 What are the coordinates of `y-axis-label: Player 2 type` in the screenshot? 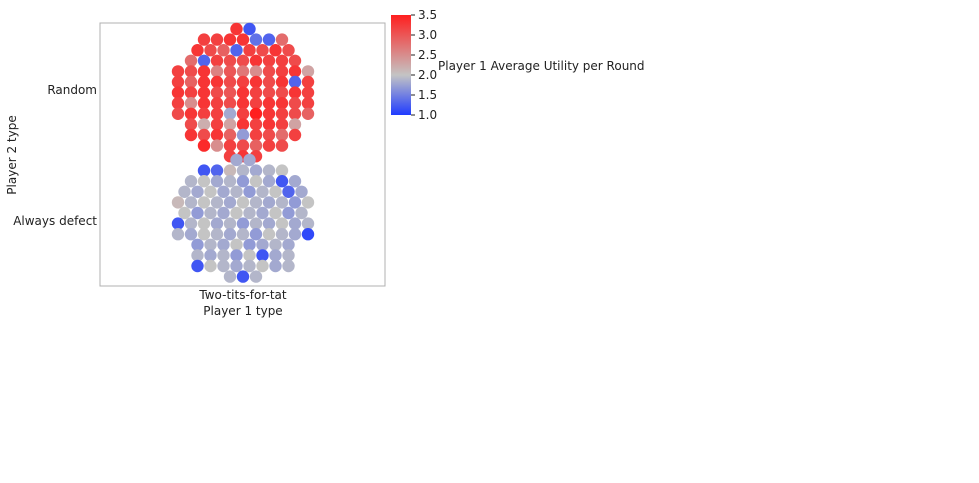 It's located at (12, 154).